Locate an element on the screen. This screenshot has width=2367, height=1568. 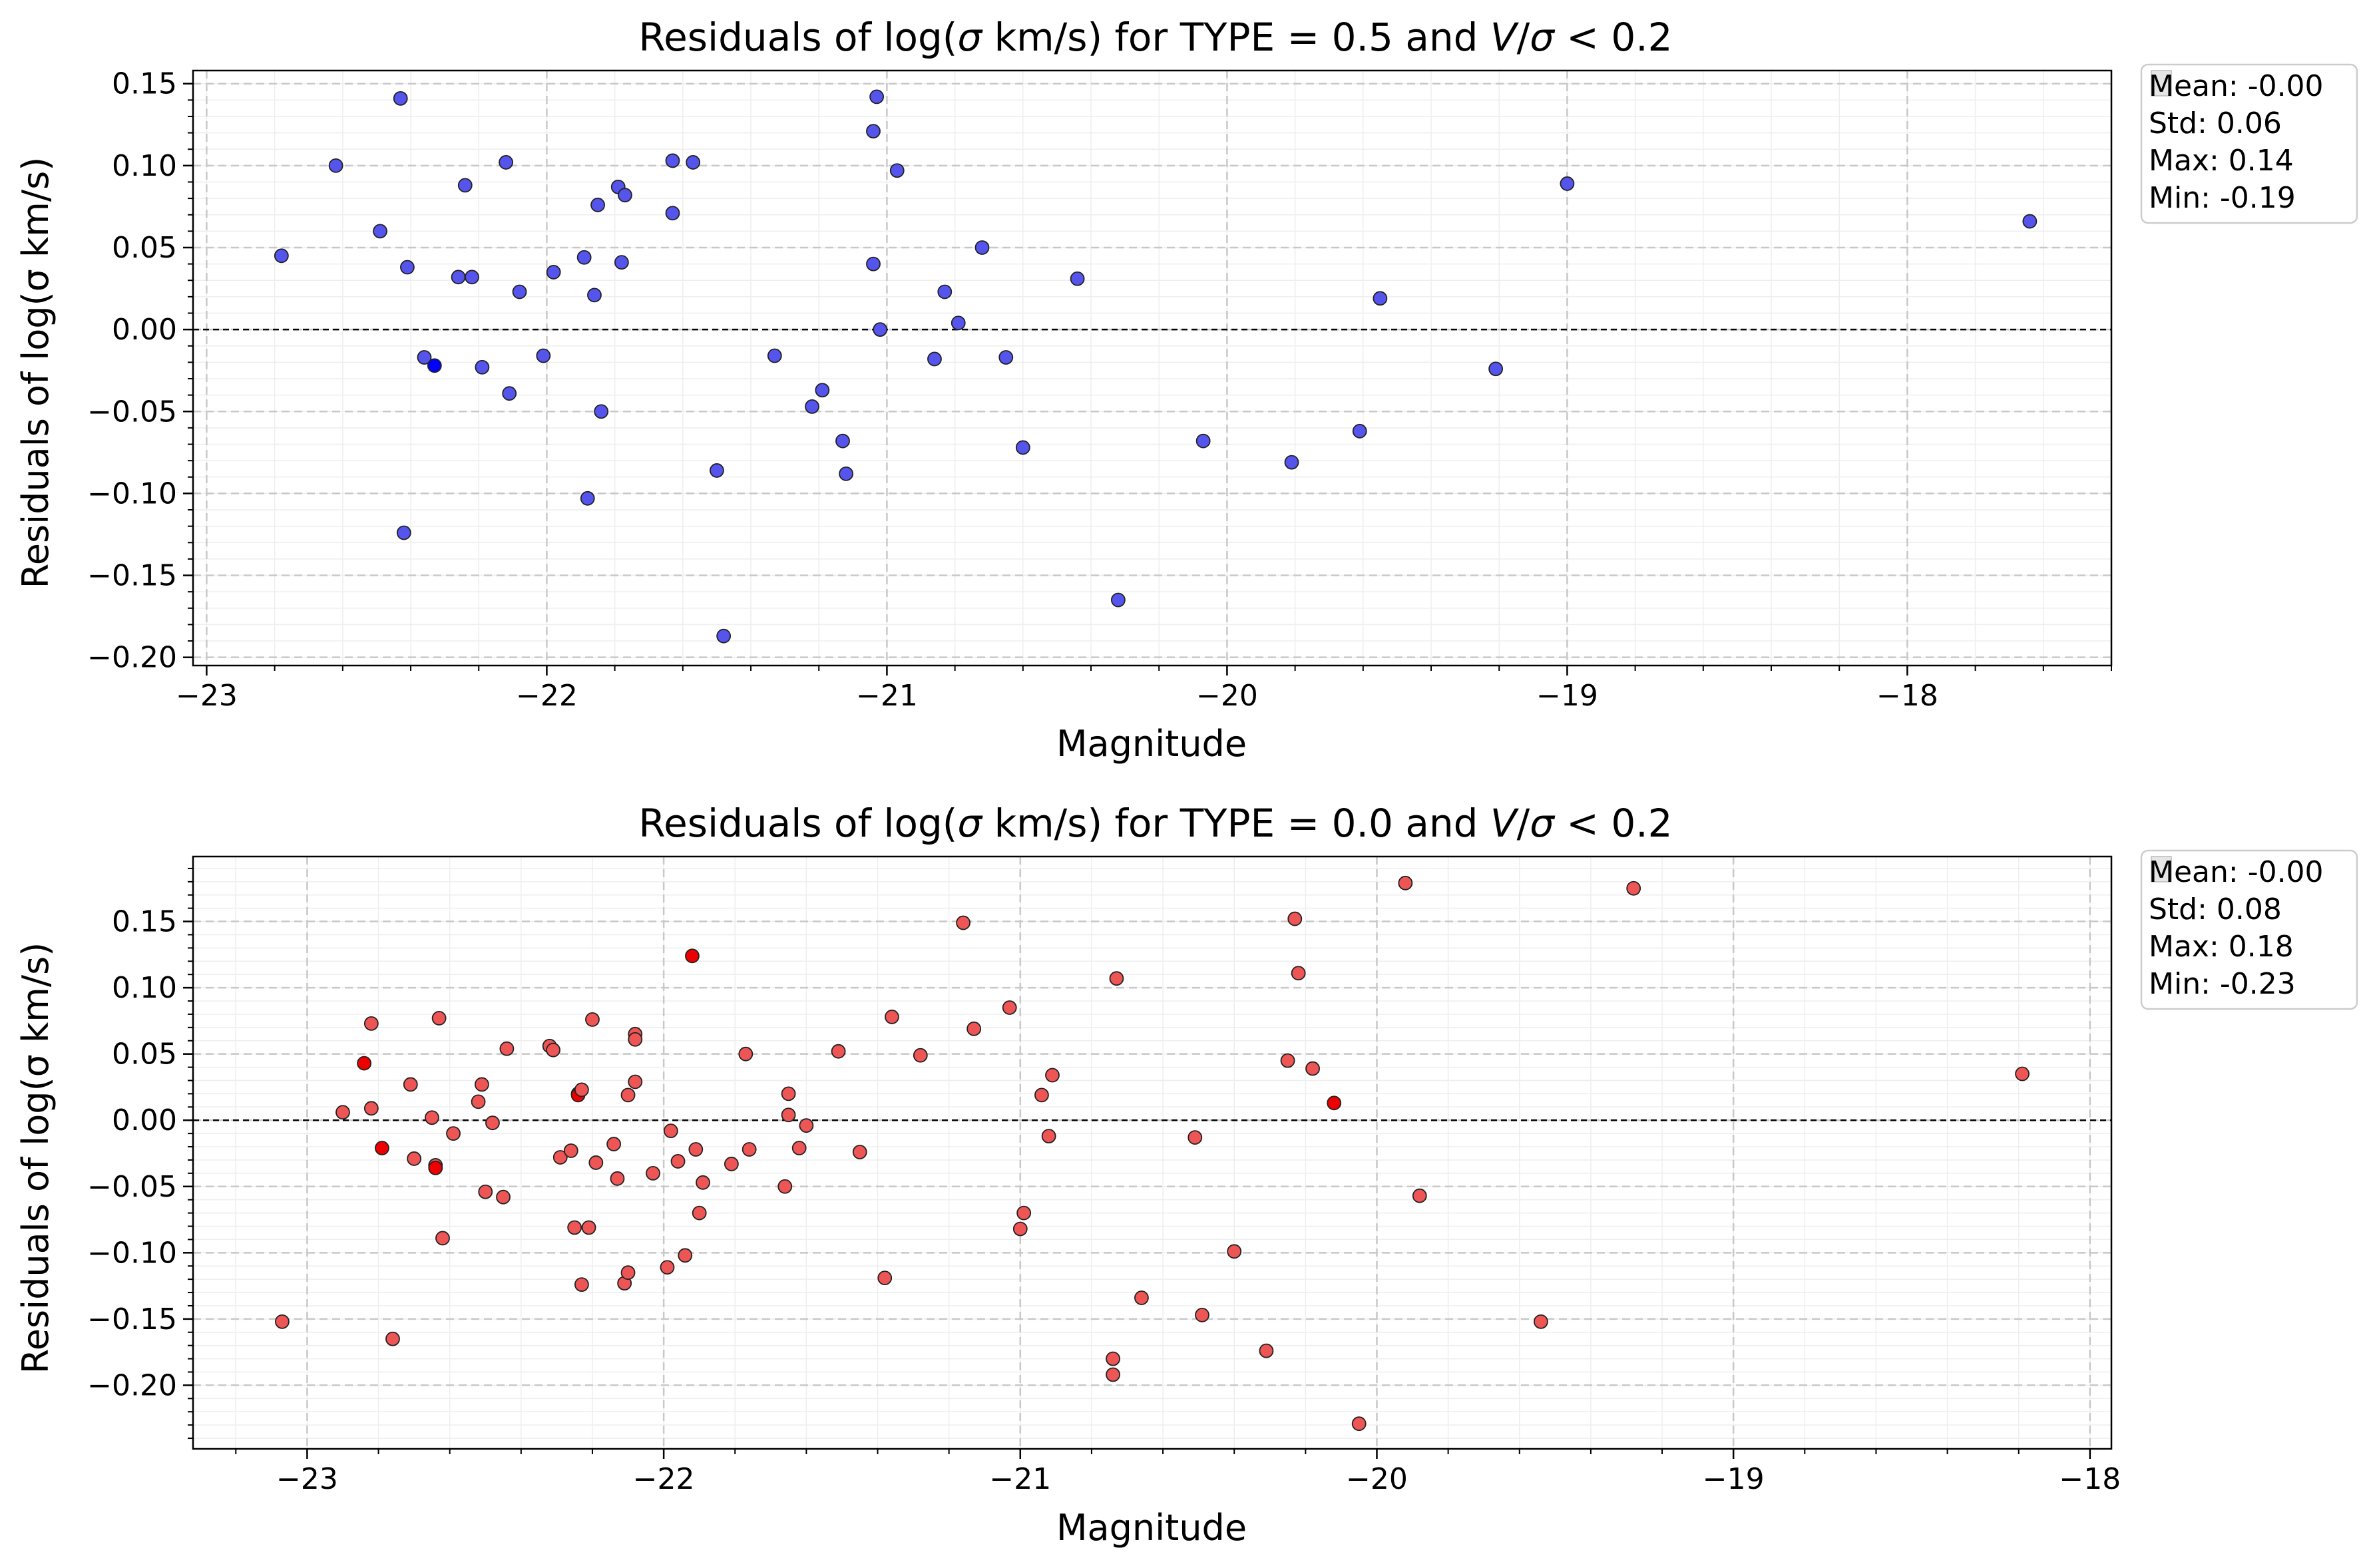
subplot-bottom-stats-box is located at coordinates (2249, 930).